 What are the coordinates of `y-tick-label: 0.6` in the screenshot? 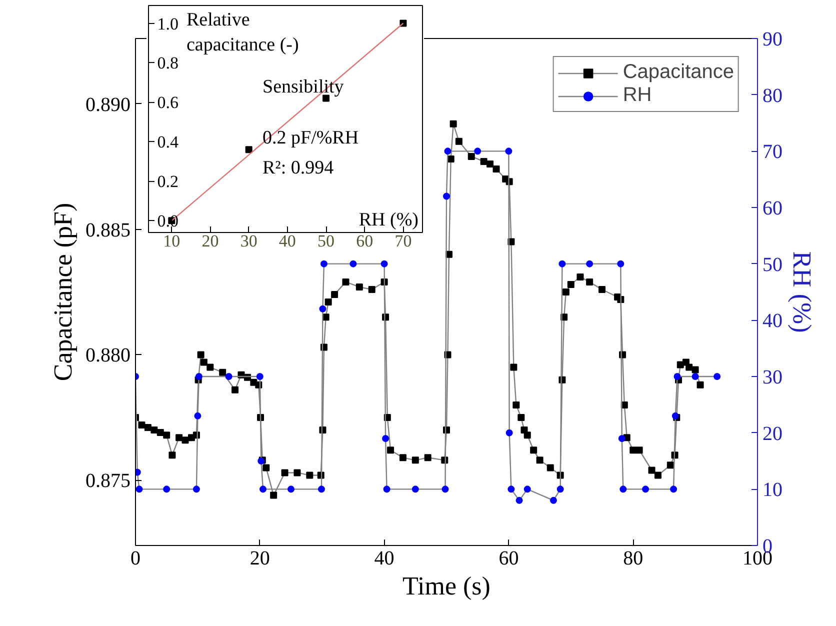 It's located at (167, 102).